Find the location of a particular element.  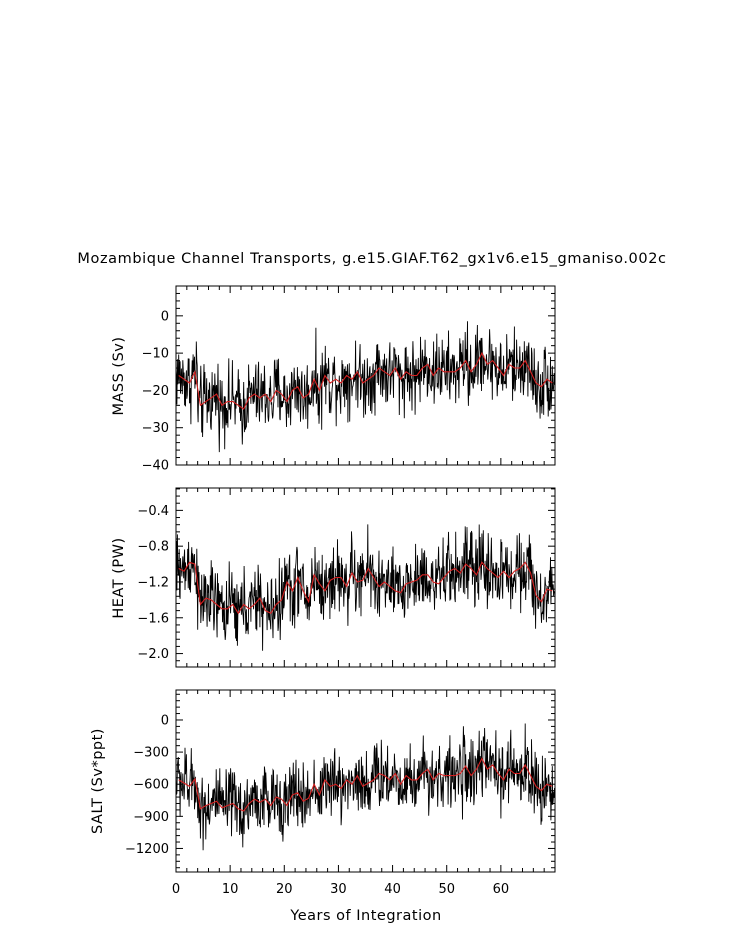

y-tick-label: −40 is located at coordinates (155, 466).